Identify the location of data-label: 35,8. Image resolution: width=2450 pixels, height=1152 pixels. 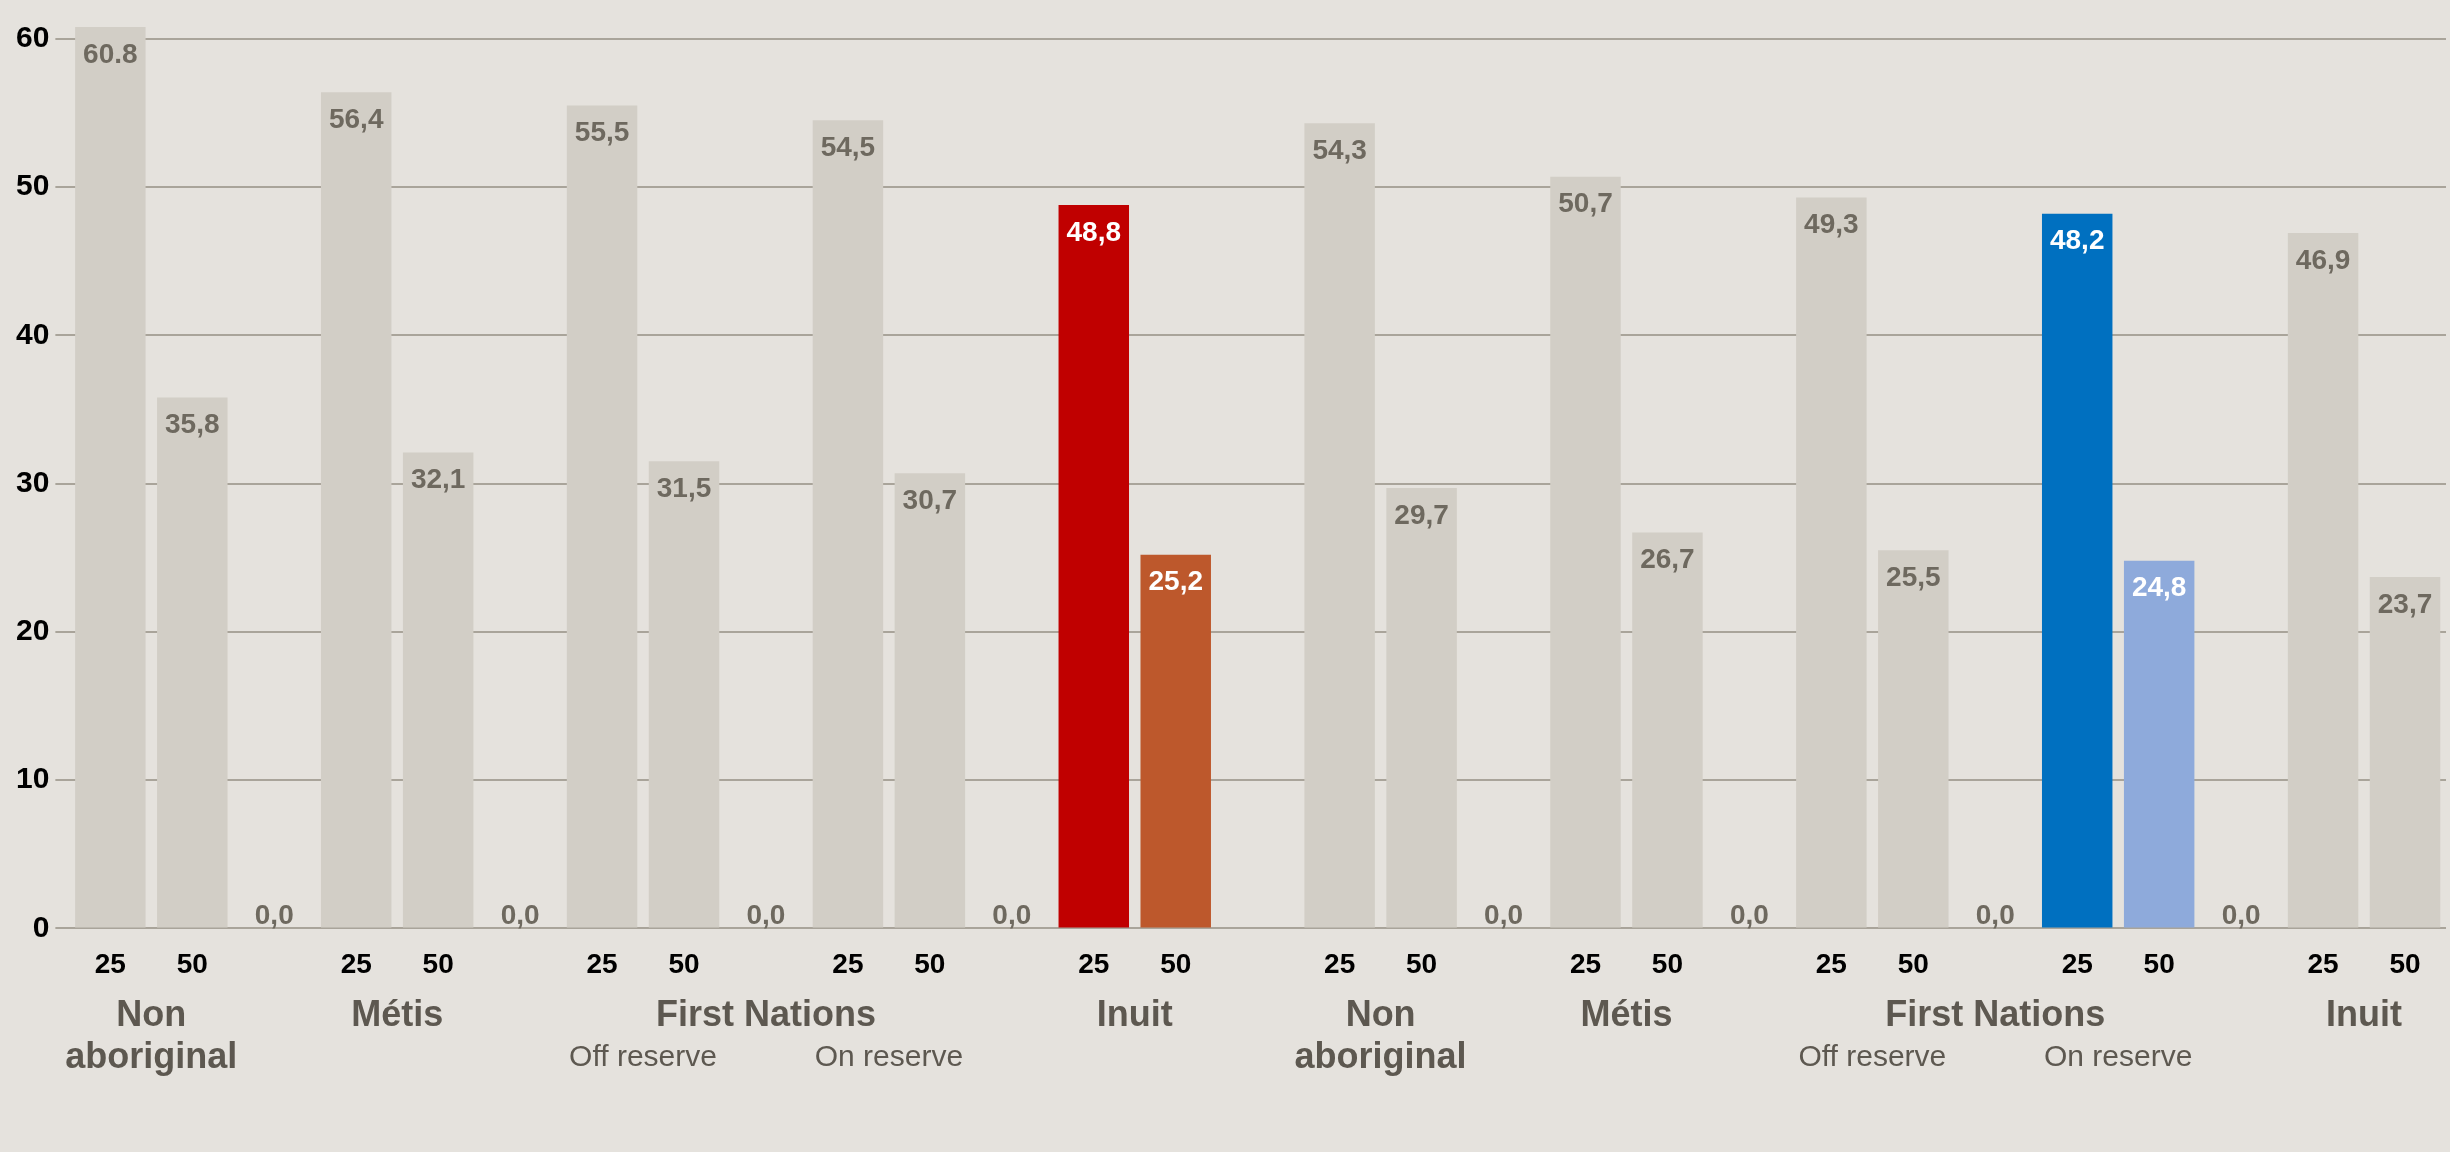
(192, 424).